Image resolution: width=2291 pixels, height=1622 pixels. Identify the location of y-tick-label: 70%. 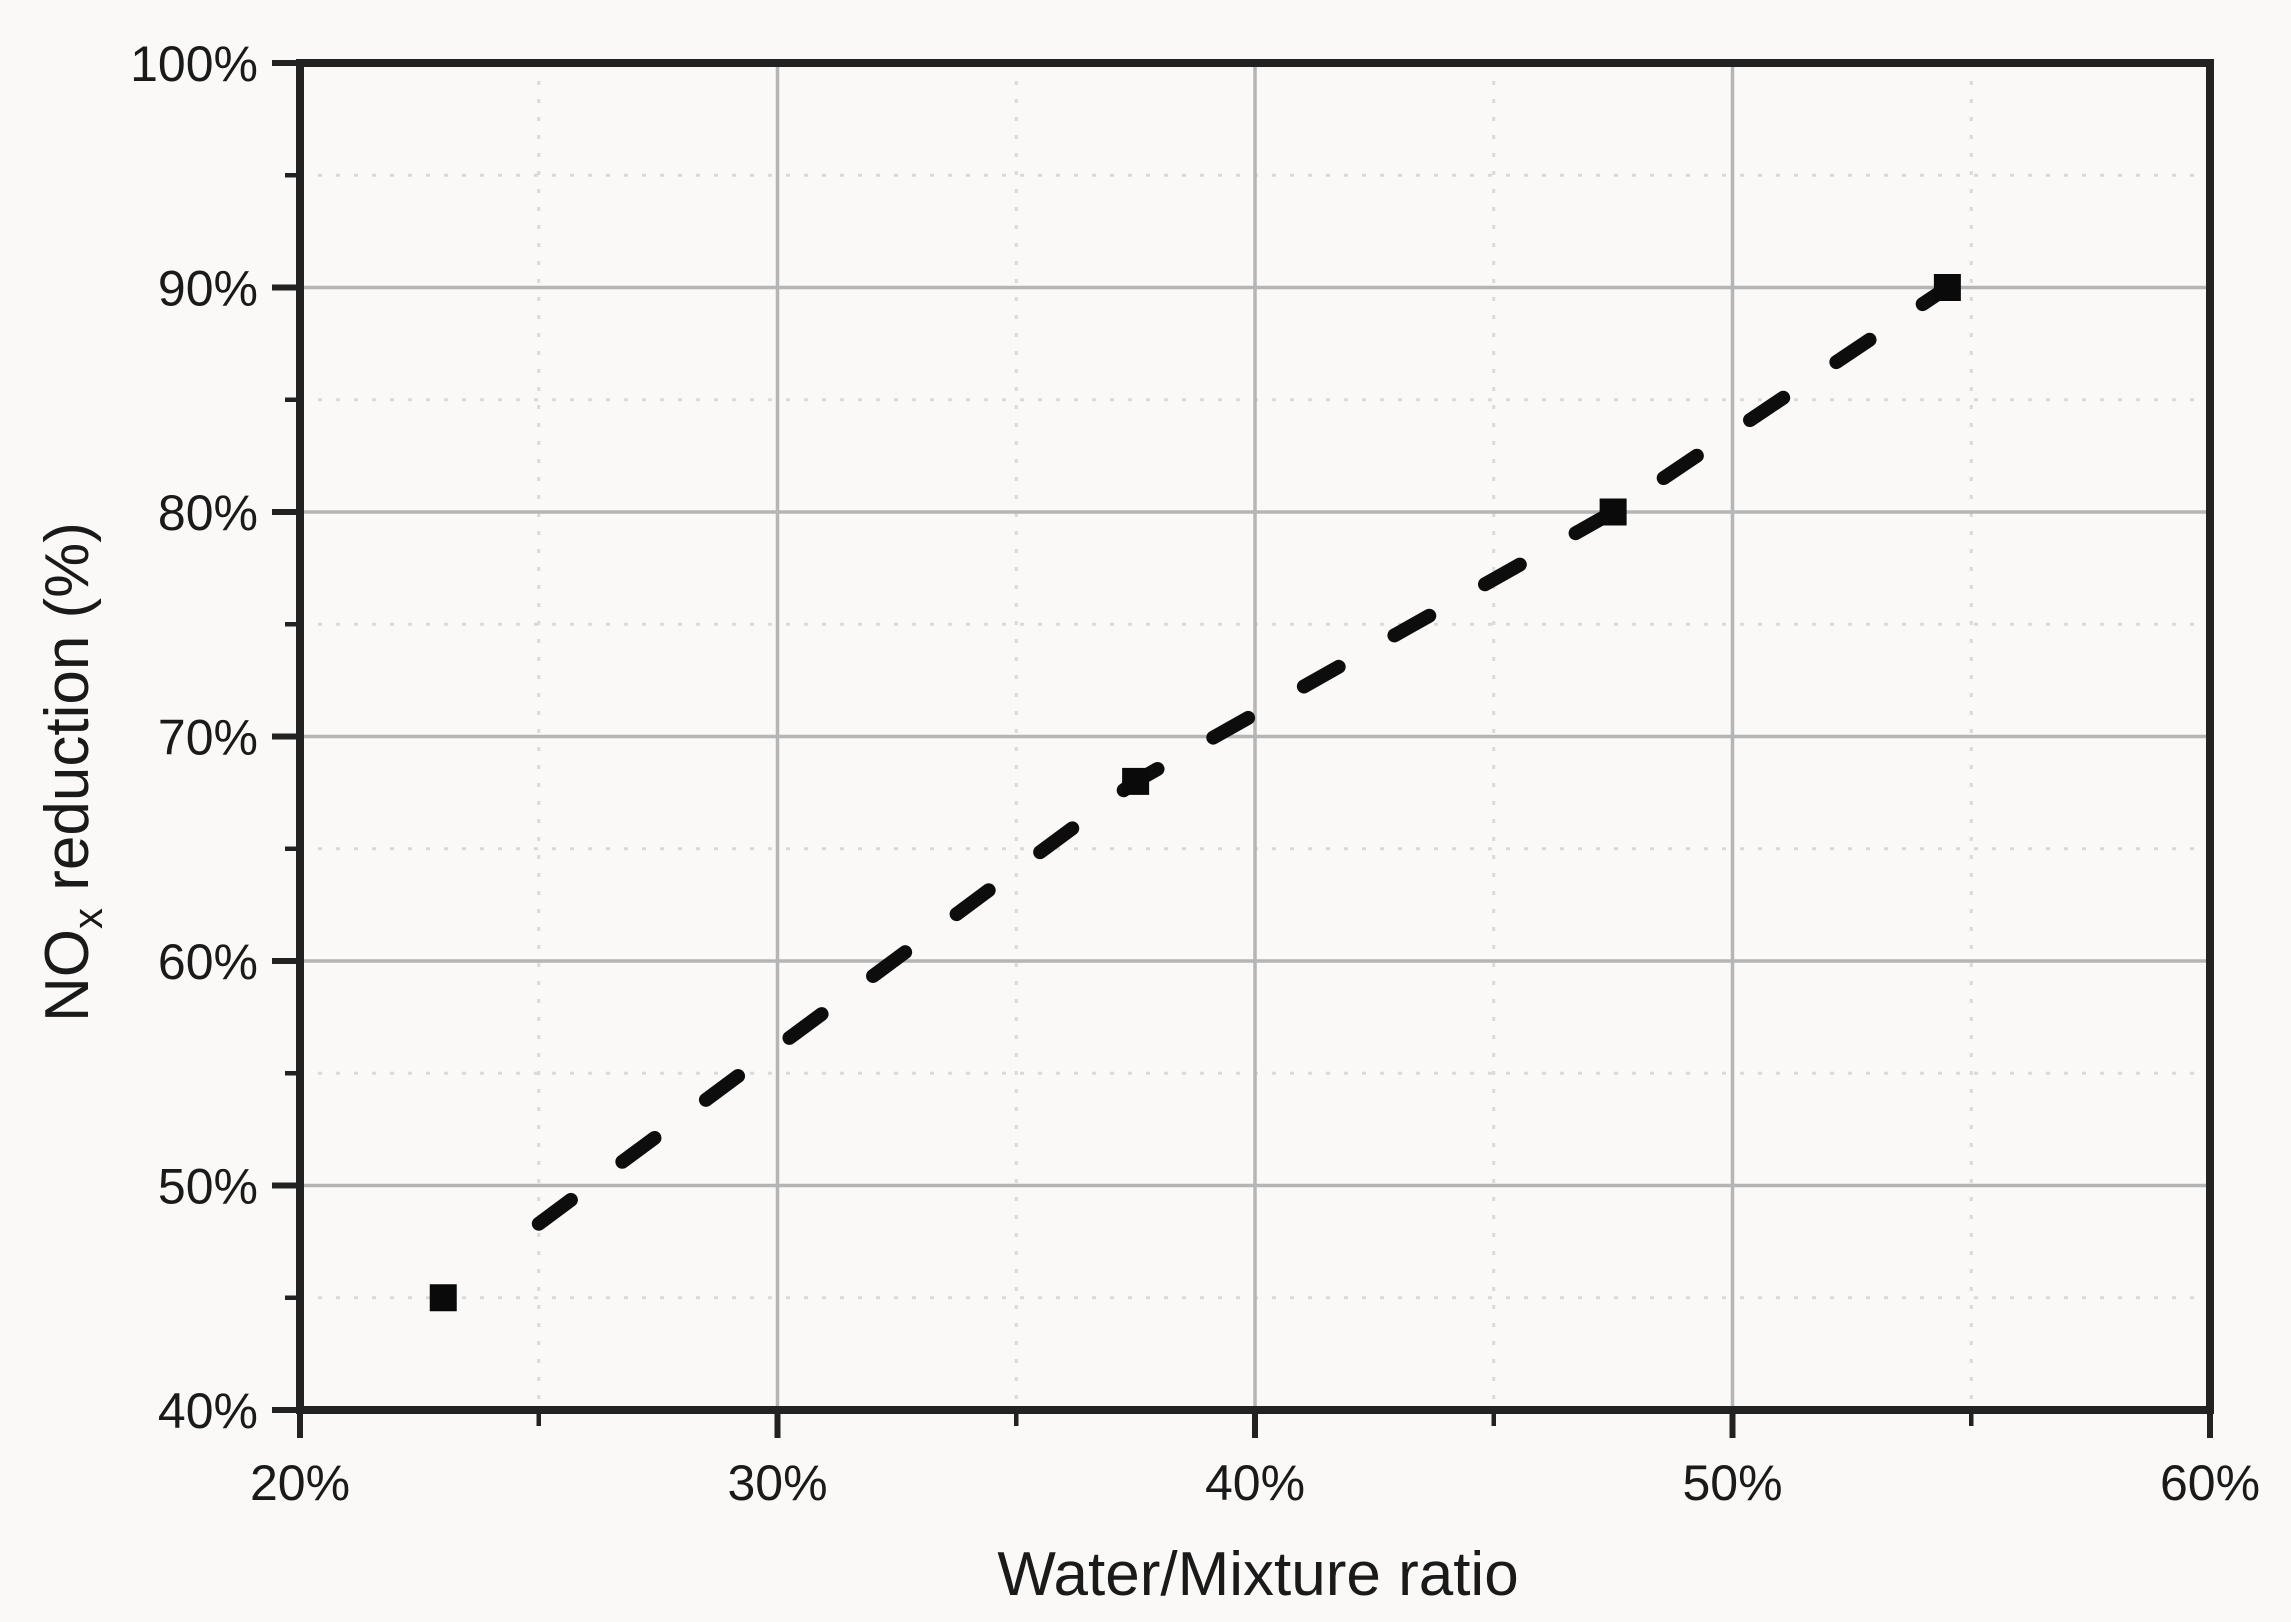
(208, 738).